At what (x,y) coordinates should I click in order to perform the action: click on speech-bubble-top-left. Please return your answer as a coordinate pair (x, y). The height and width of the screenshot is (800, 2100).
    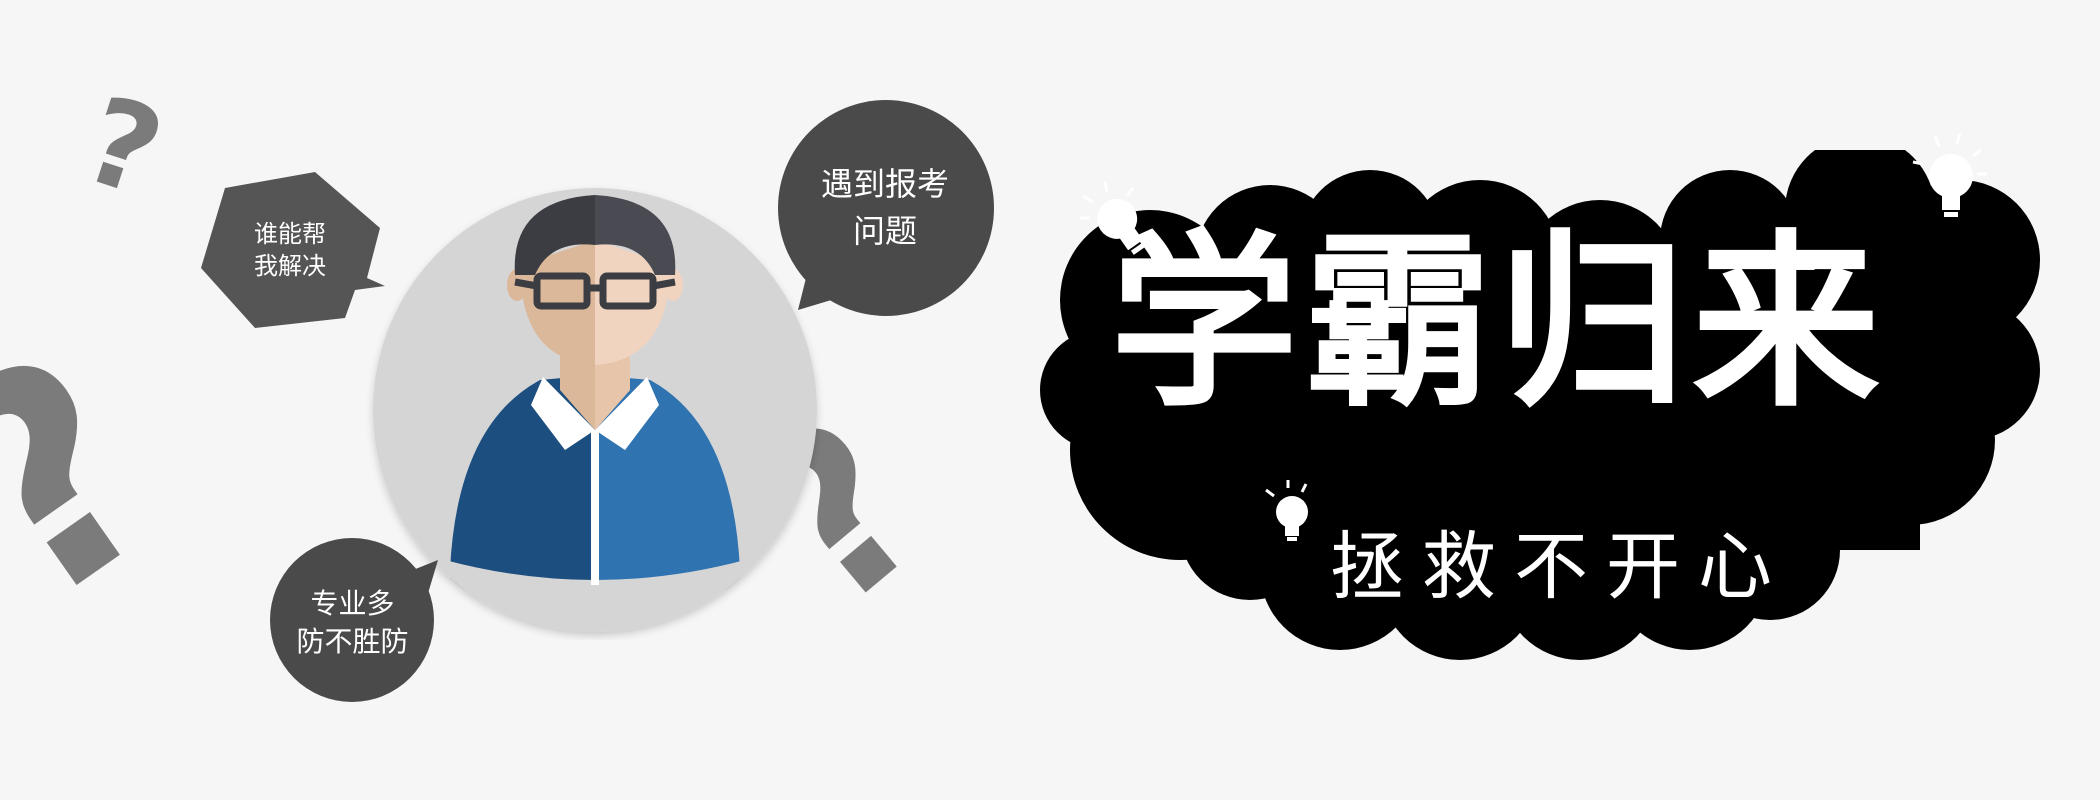
    Looking at the image, I should click on (293, 250).